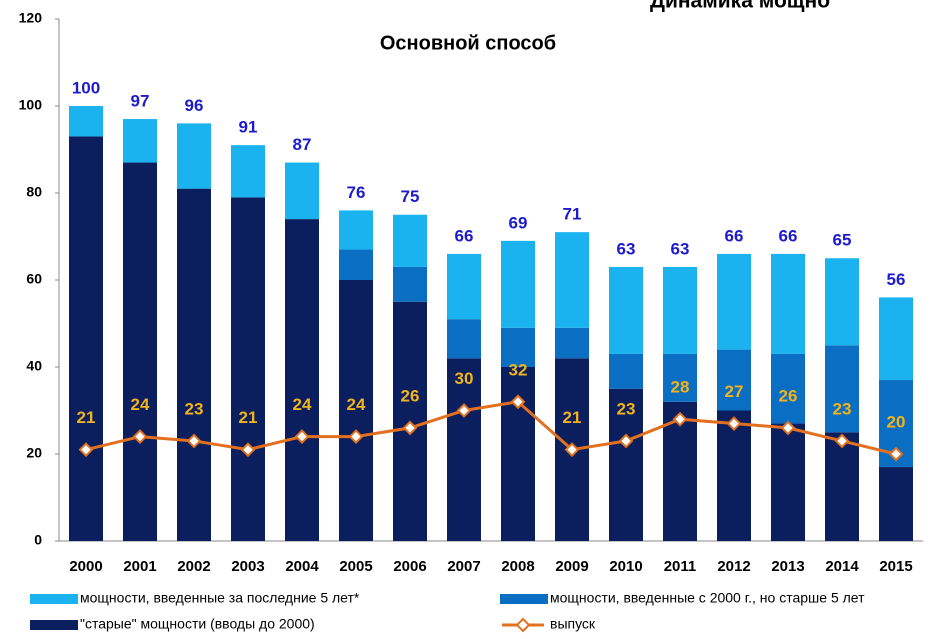 This screenshot has width=951, height=639. Describe the element at coordinates (194, 105) in the screenshot. I see `total-label: 96` at that location.